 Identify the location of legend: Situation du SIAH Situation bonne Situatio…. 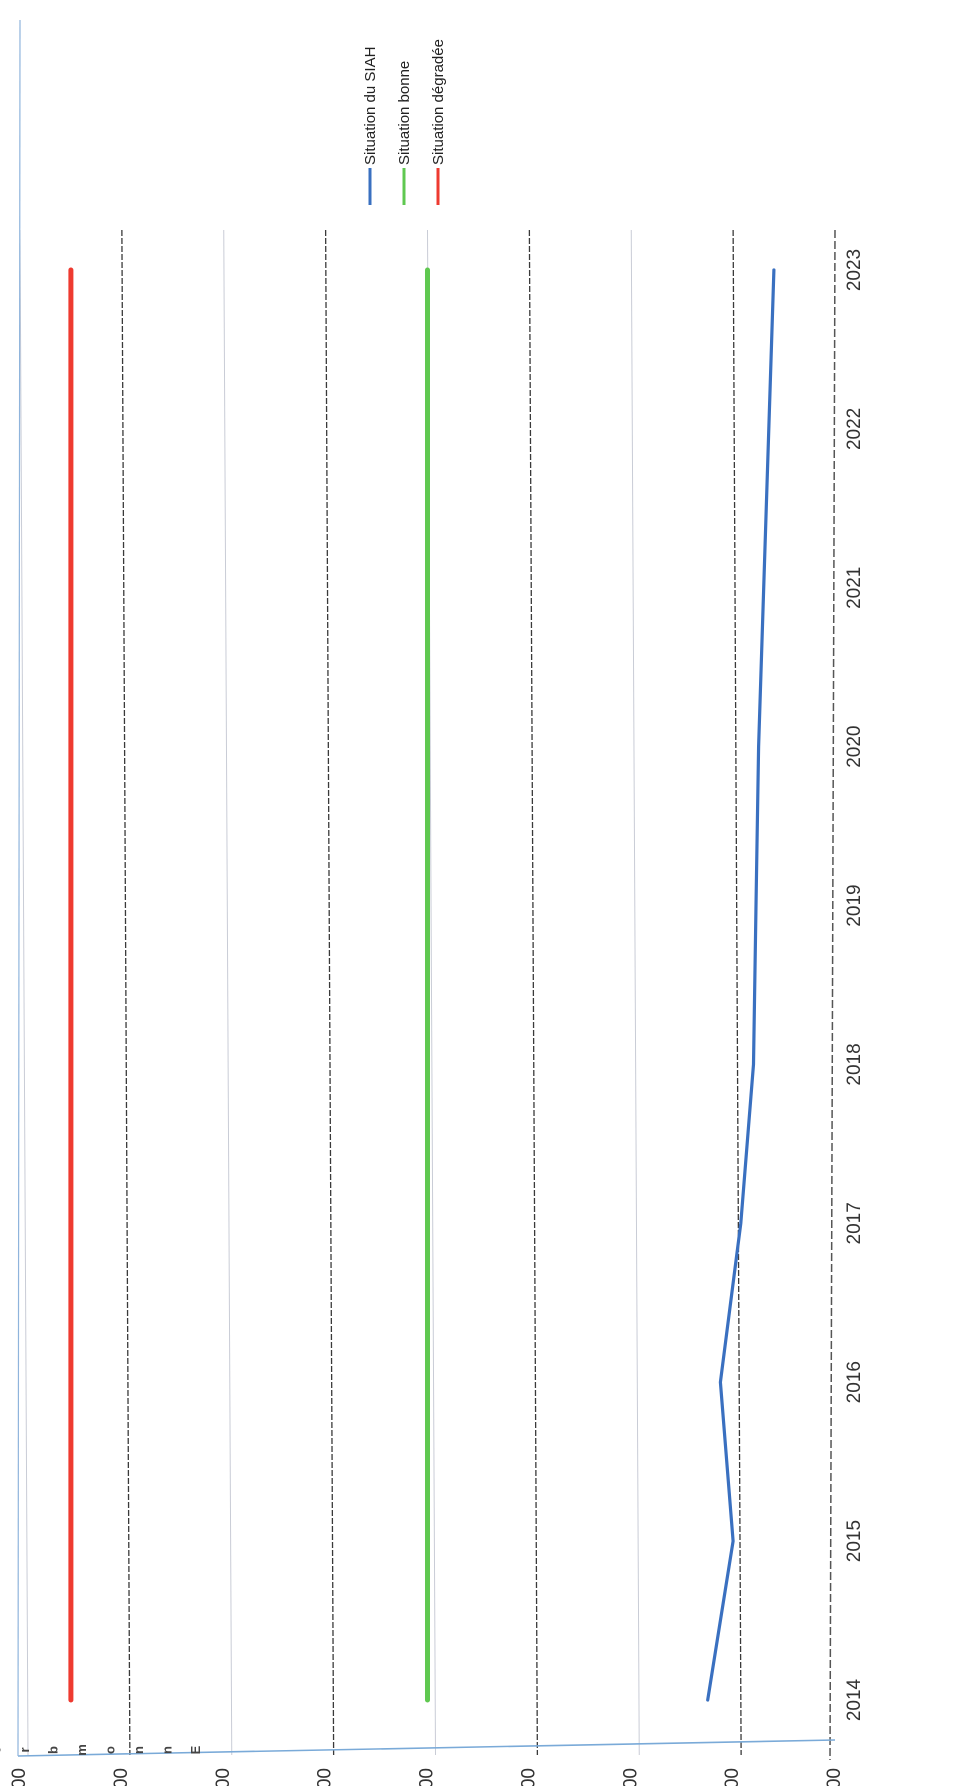
(404, 122).